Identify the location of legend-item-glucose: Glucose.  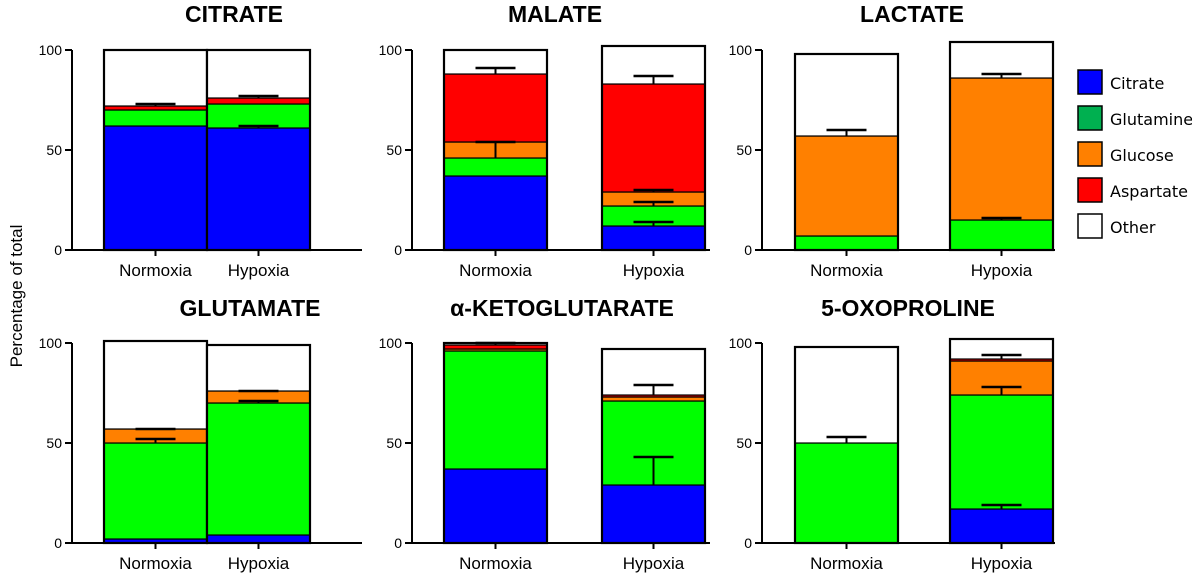
(1125, 154).